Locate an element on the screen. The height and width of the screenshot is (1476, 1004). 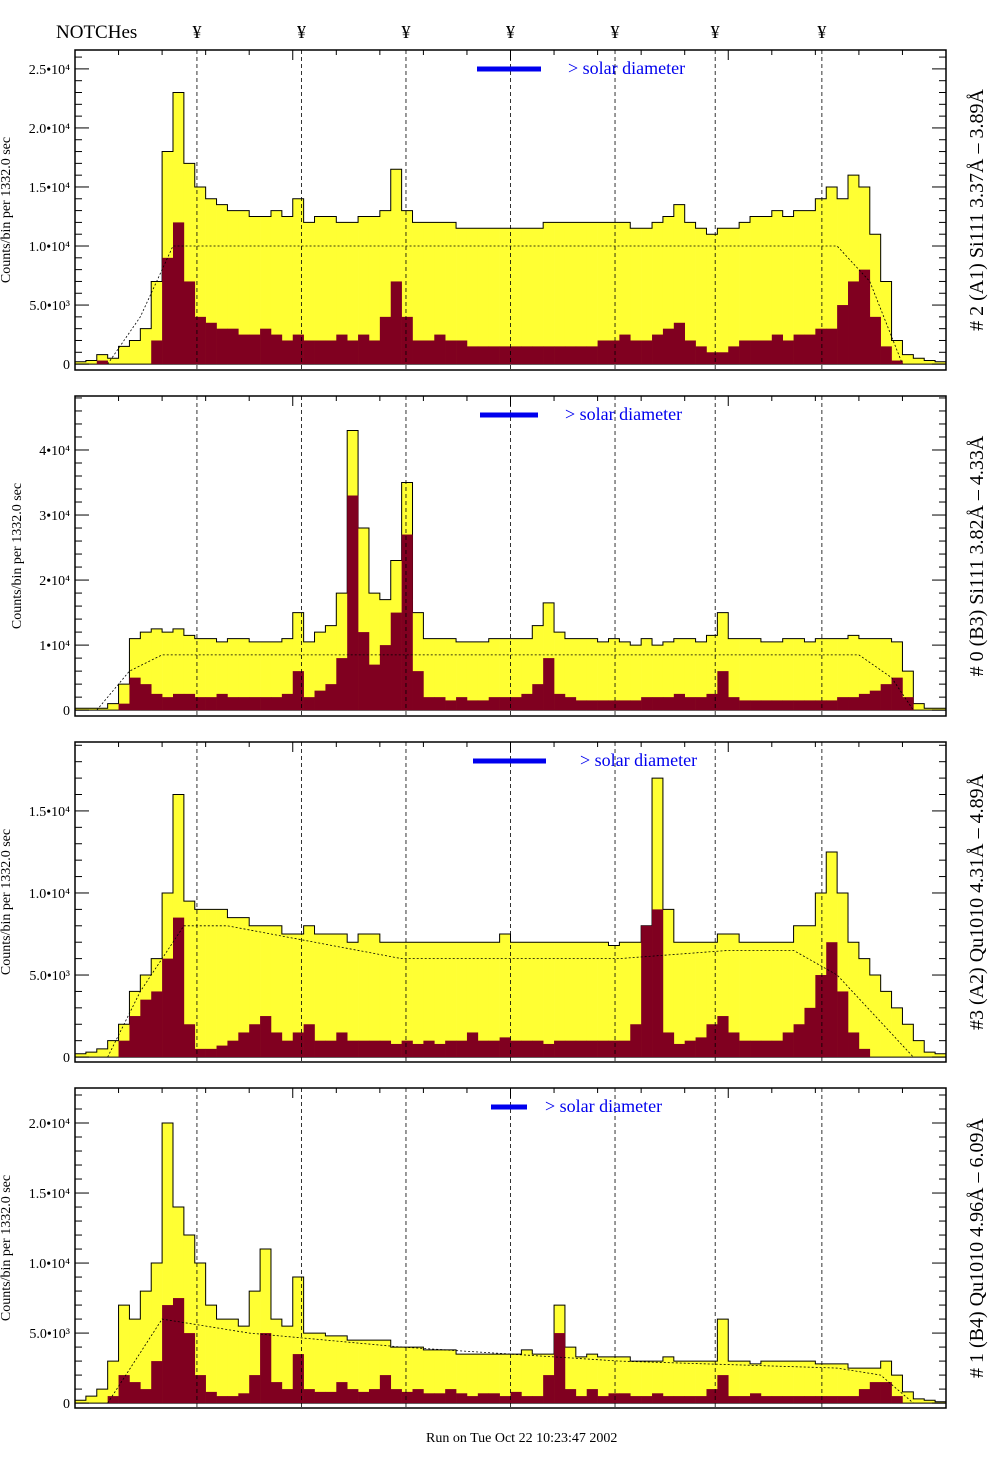
y-axis-label: Counts/bin per 1332.0 sec is located at coordinates (17, 556).